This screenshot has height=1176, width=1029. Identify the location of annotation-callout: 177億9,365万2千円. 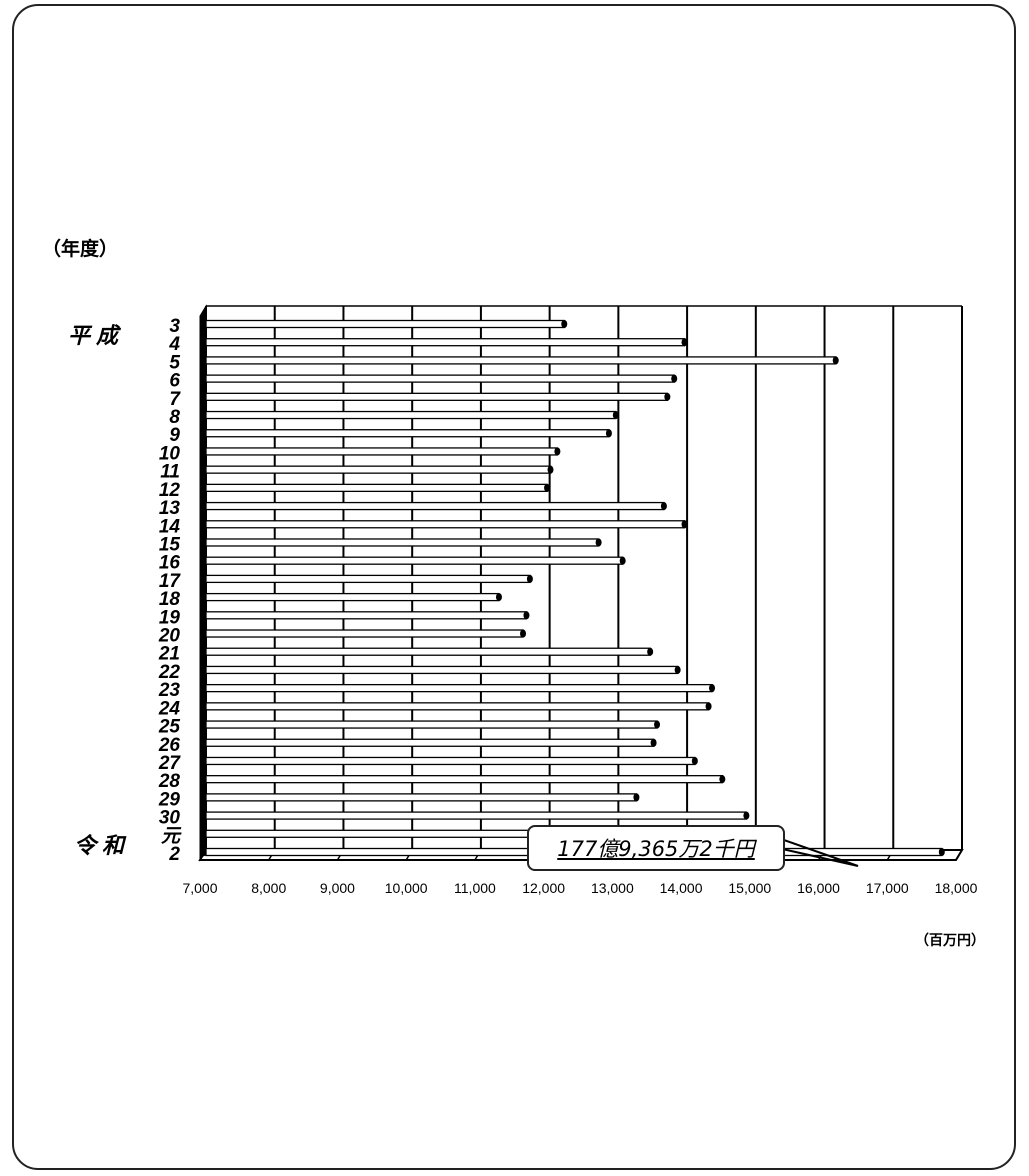
(656, 848).